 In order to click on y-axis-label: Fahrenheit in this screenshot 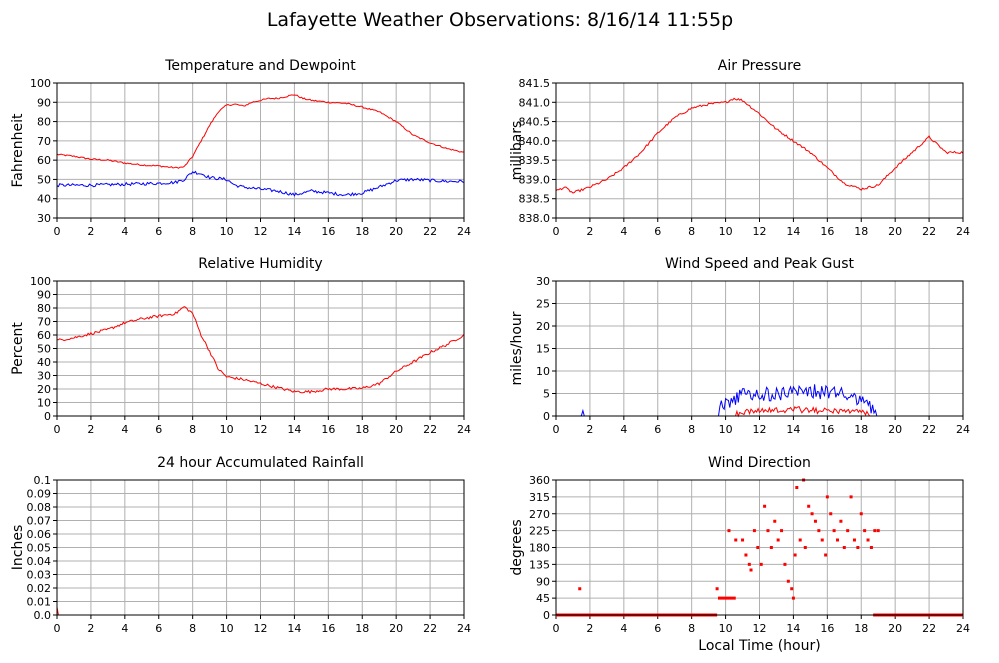, I will do `click(18, 150)`.